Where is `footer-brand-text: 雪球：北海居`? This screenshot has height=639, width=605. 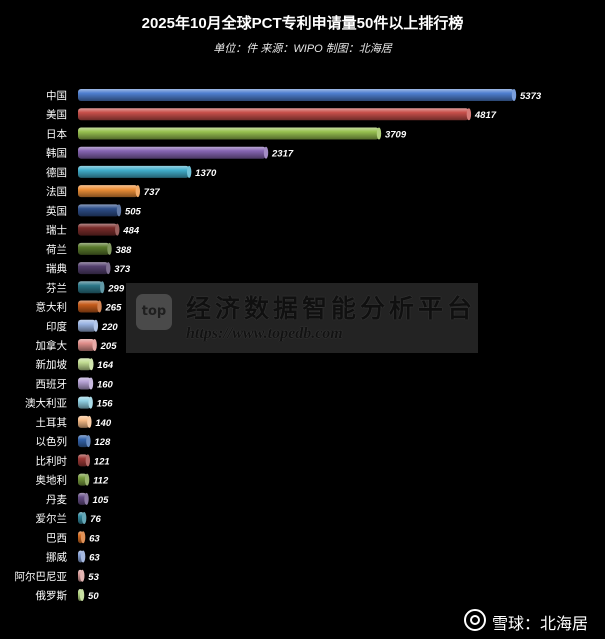 footer-brand-text: 雪球：北海居 is located at coordinates (540, 623).